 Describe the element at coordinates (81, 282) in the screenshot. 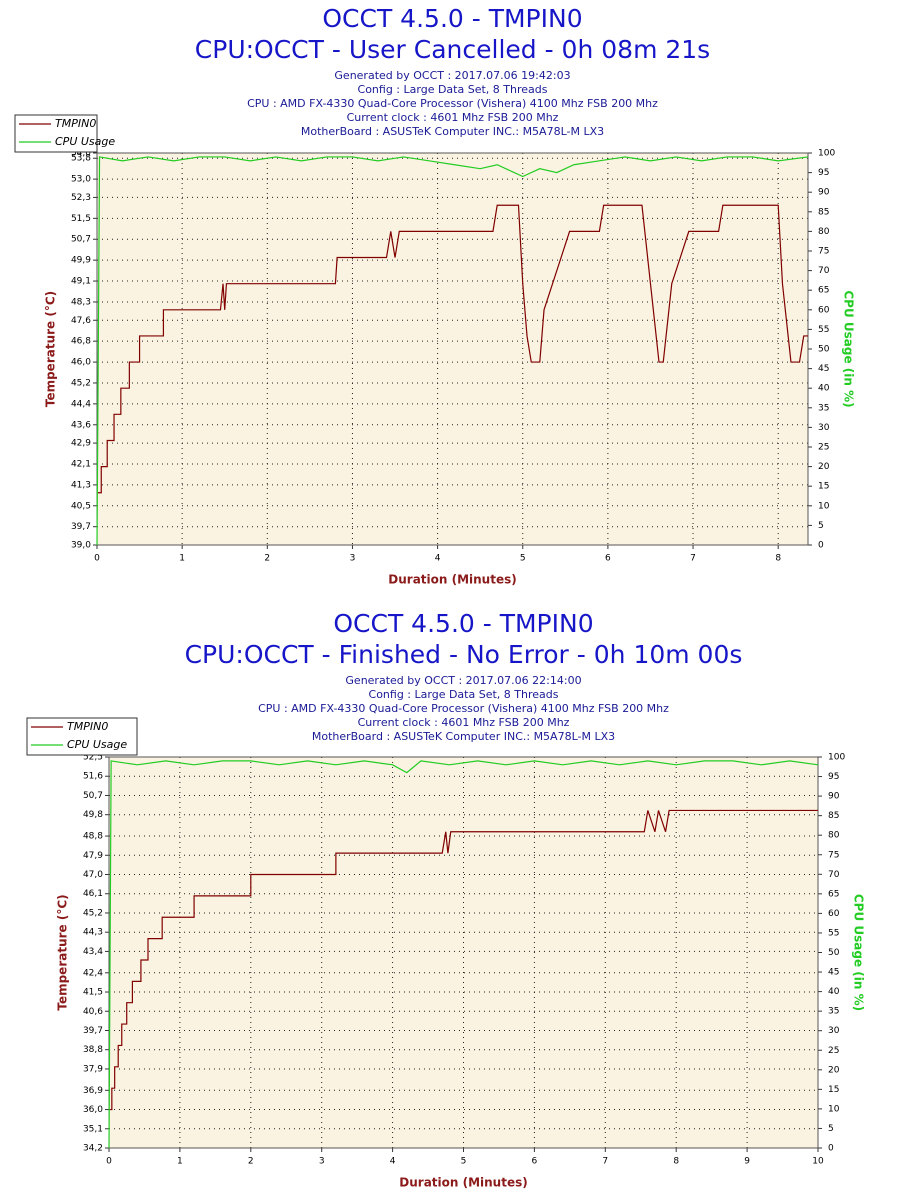

I see `y-tick-label: 49,1` at that location.